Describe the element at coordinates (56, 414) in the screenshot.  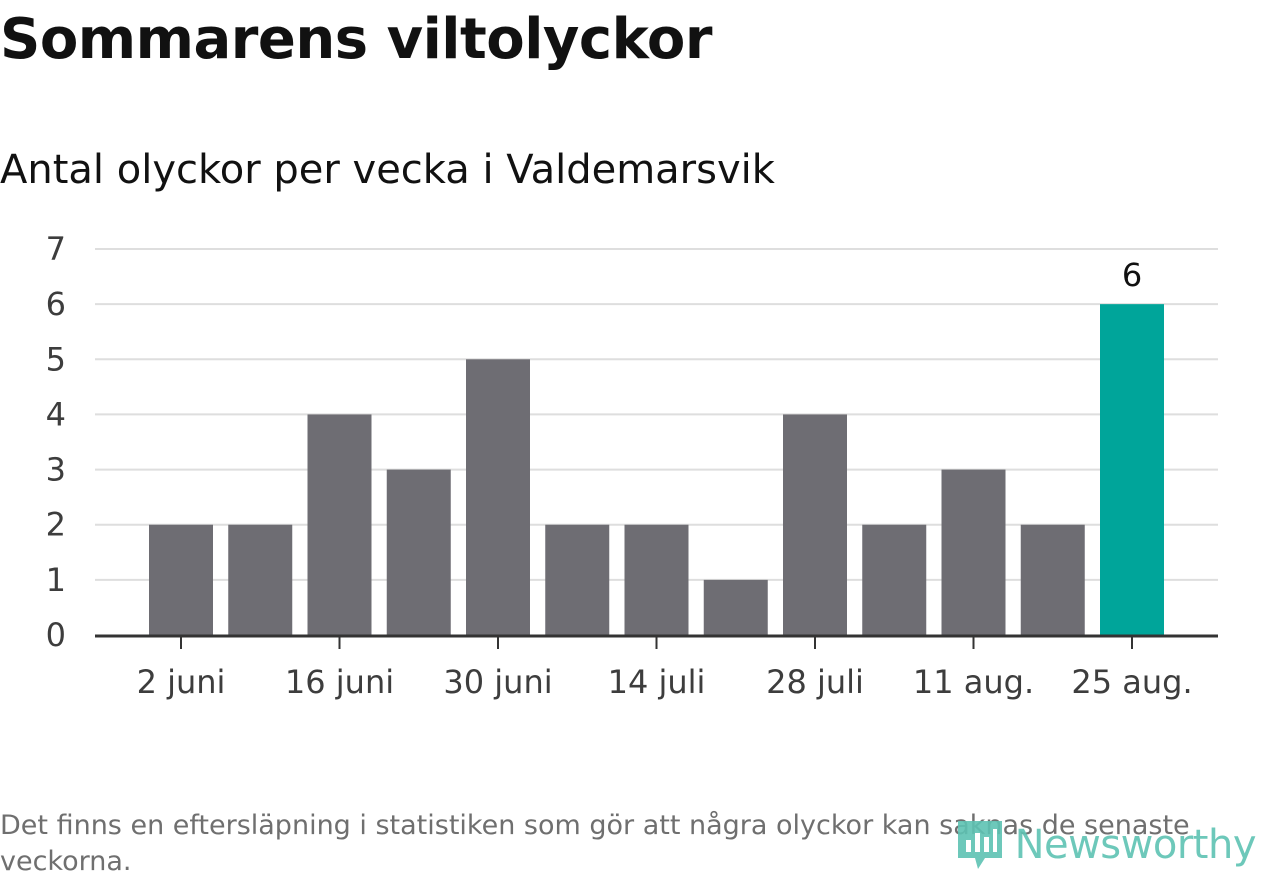
I see `y-tick-label: 4` at that location.